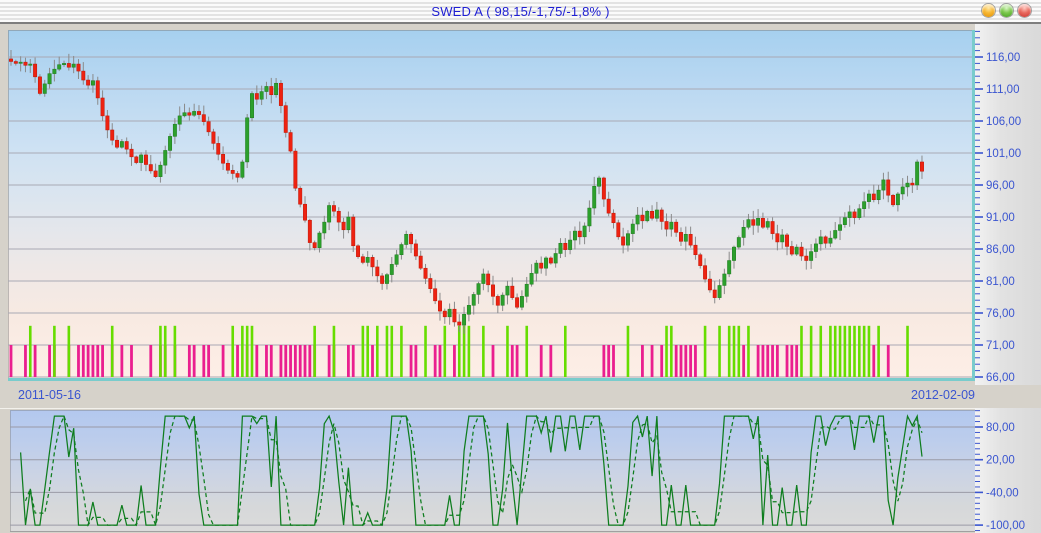  I want to click on start-date-label: 2011-05-16, so click(50, 395).